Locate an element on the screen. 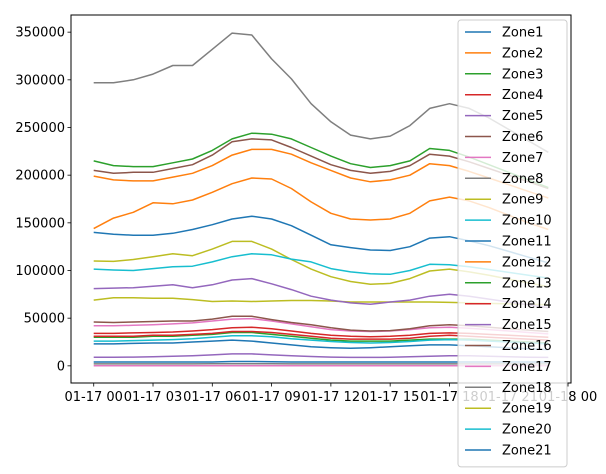  legend-label: Zone19 is located at coordinates (527, 409).